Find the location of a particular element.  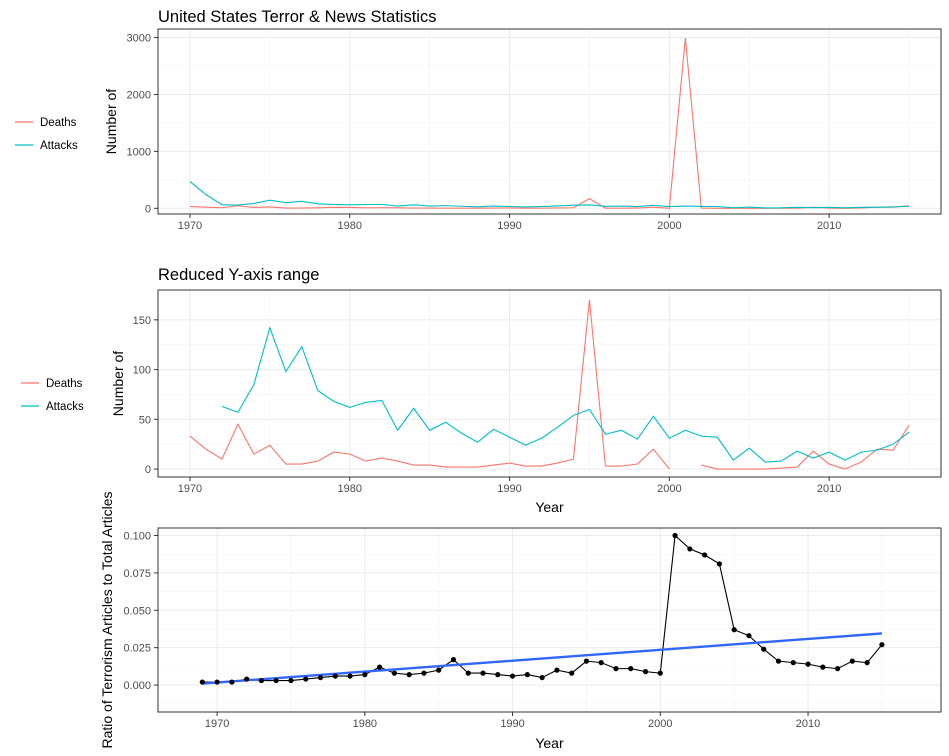

y-tick-label: 0.075 is located at coordinates (137, 574).